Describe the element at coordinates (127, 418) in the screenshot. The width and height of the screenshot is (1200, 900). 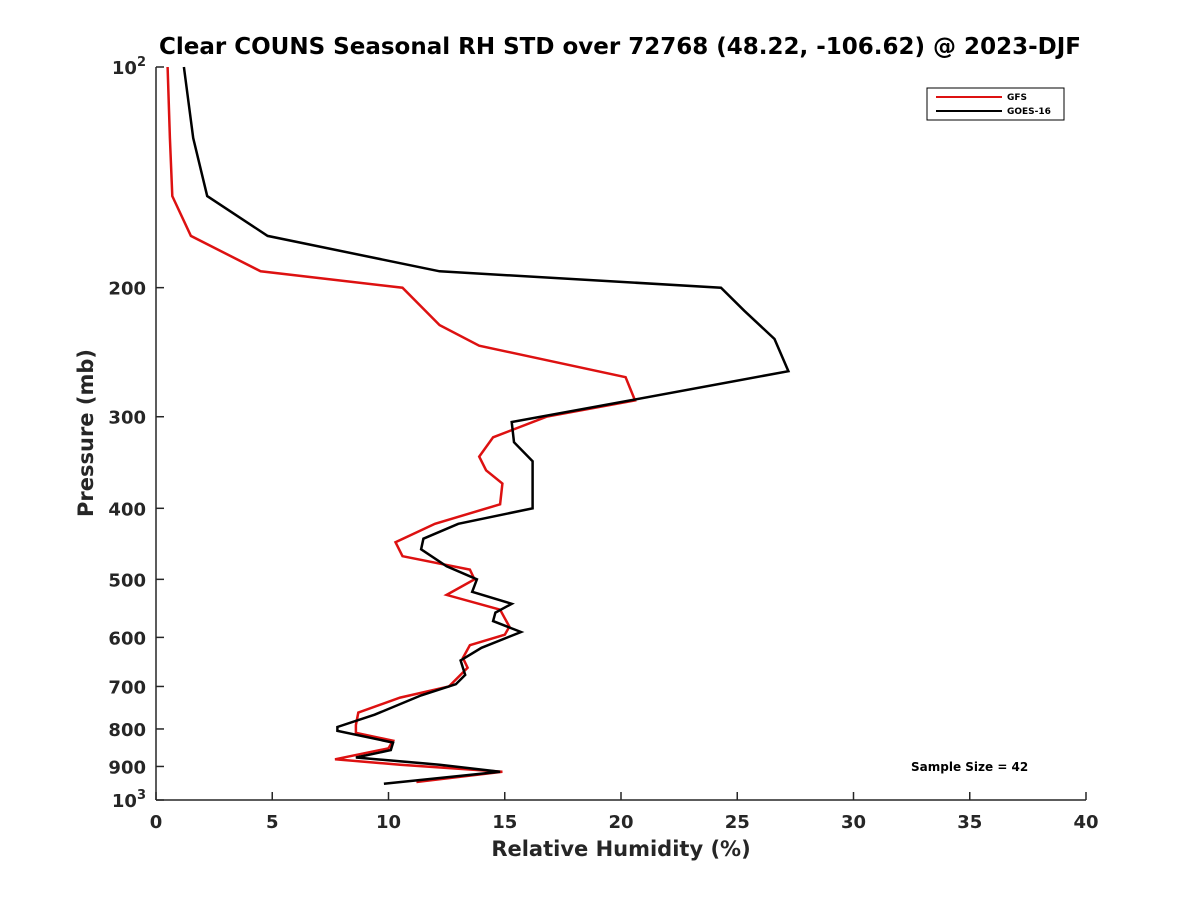
I see `y-tick-label: 300` at that location.